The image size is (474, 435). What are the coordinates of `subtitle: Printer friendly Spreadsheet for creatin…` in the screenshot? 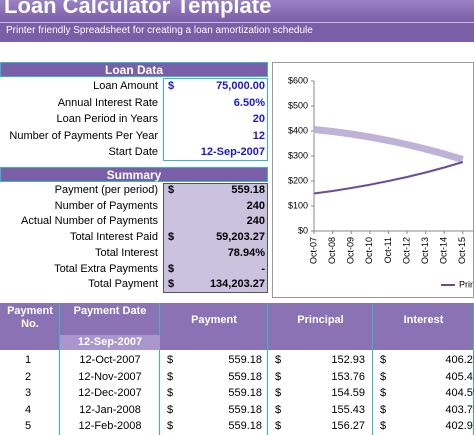 It's located at (159, 30).